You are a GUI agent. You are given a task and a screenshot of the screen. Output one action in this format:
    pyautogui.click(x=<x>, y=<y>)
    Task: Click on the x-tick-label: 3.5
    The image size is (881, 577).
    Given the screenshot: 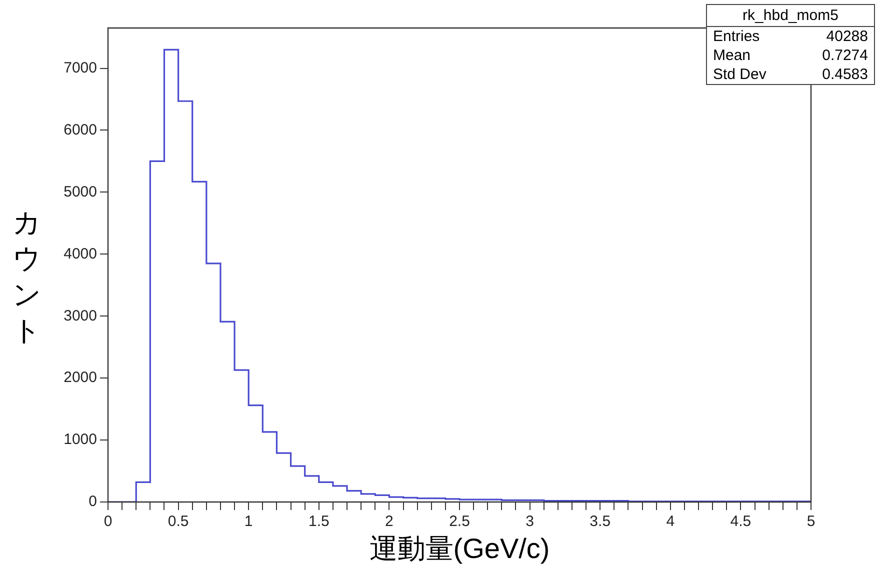 What is the action you would take?
    pyautogui.click(x=600, y=521)
    